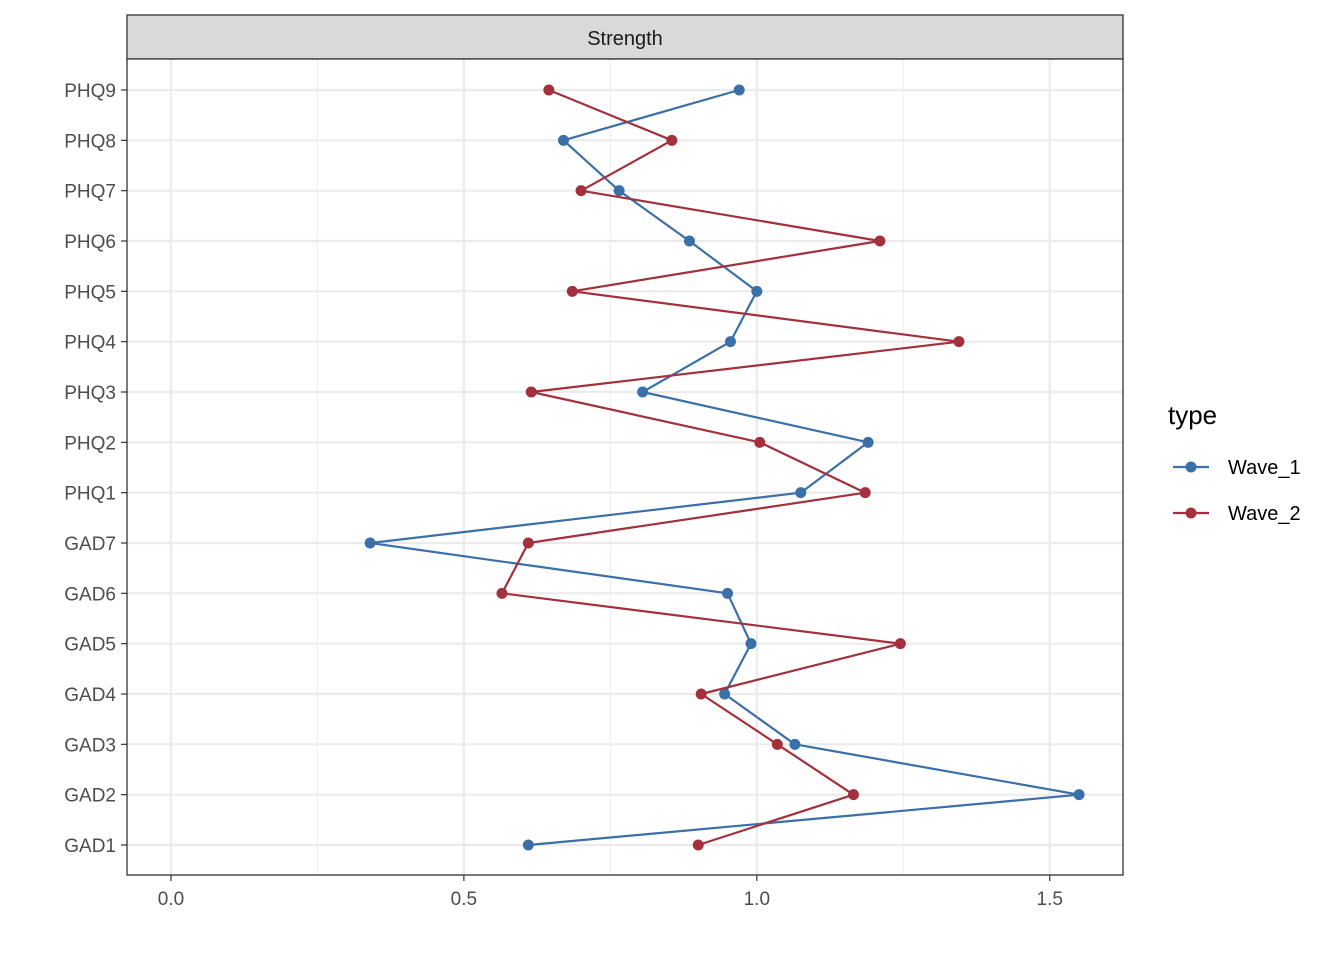 The height and width of the screenshot is (960, 1344). I want to click on y-tick-label: PHQ2, so click(90, 443).